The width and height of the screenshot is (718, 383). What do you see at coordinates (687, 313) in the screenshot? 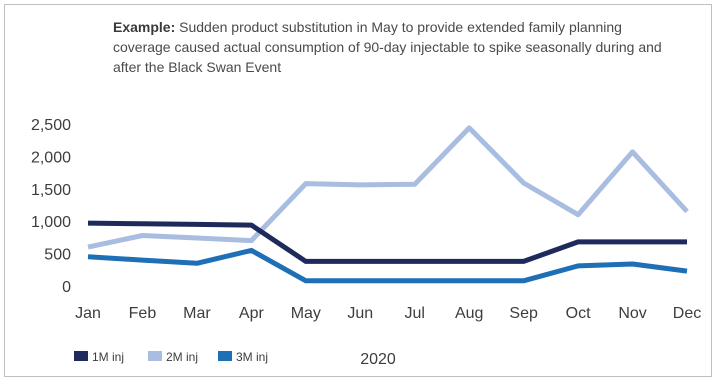
I see `x-tick-label: Dec` at bounding box center [687, 313].